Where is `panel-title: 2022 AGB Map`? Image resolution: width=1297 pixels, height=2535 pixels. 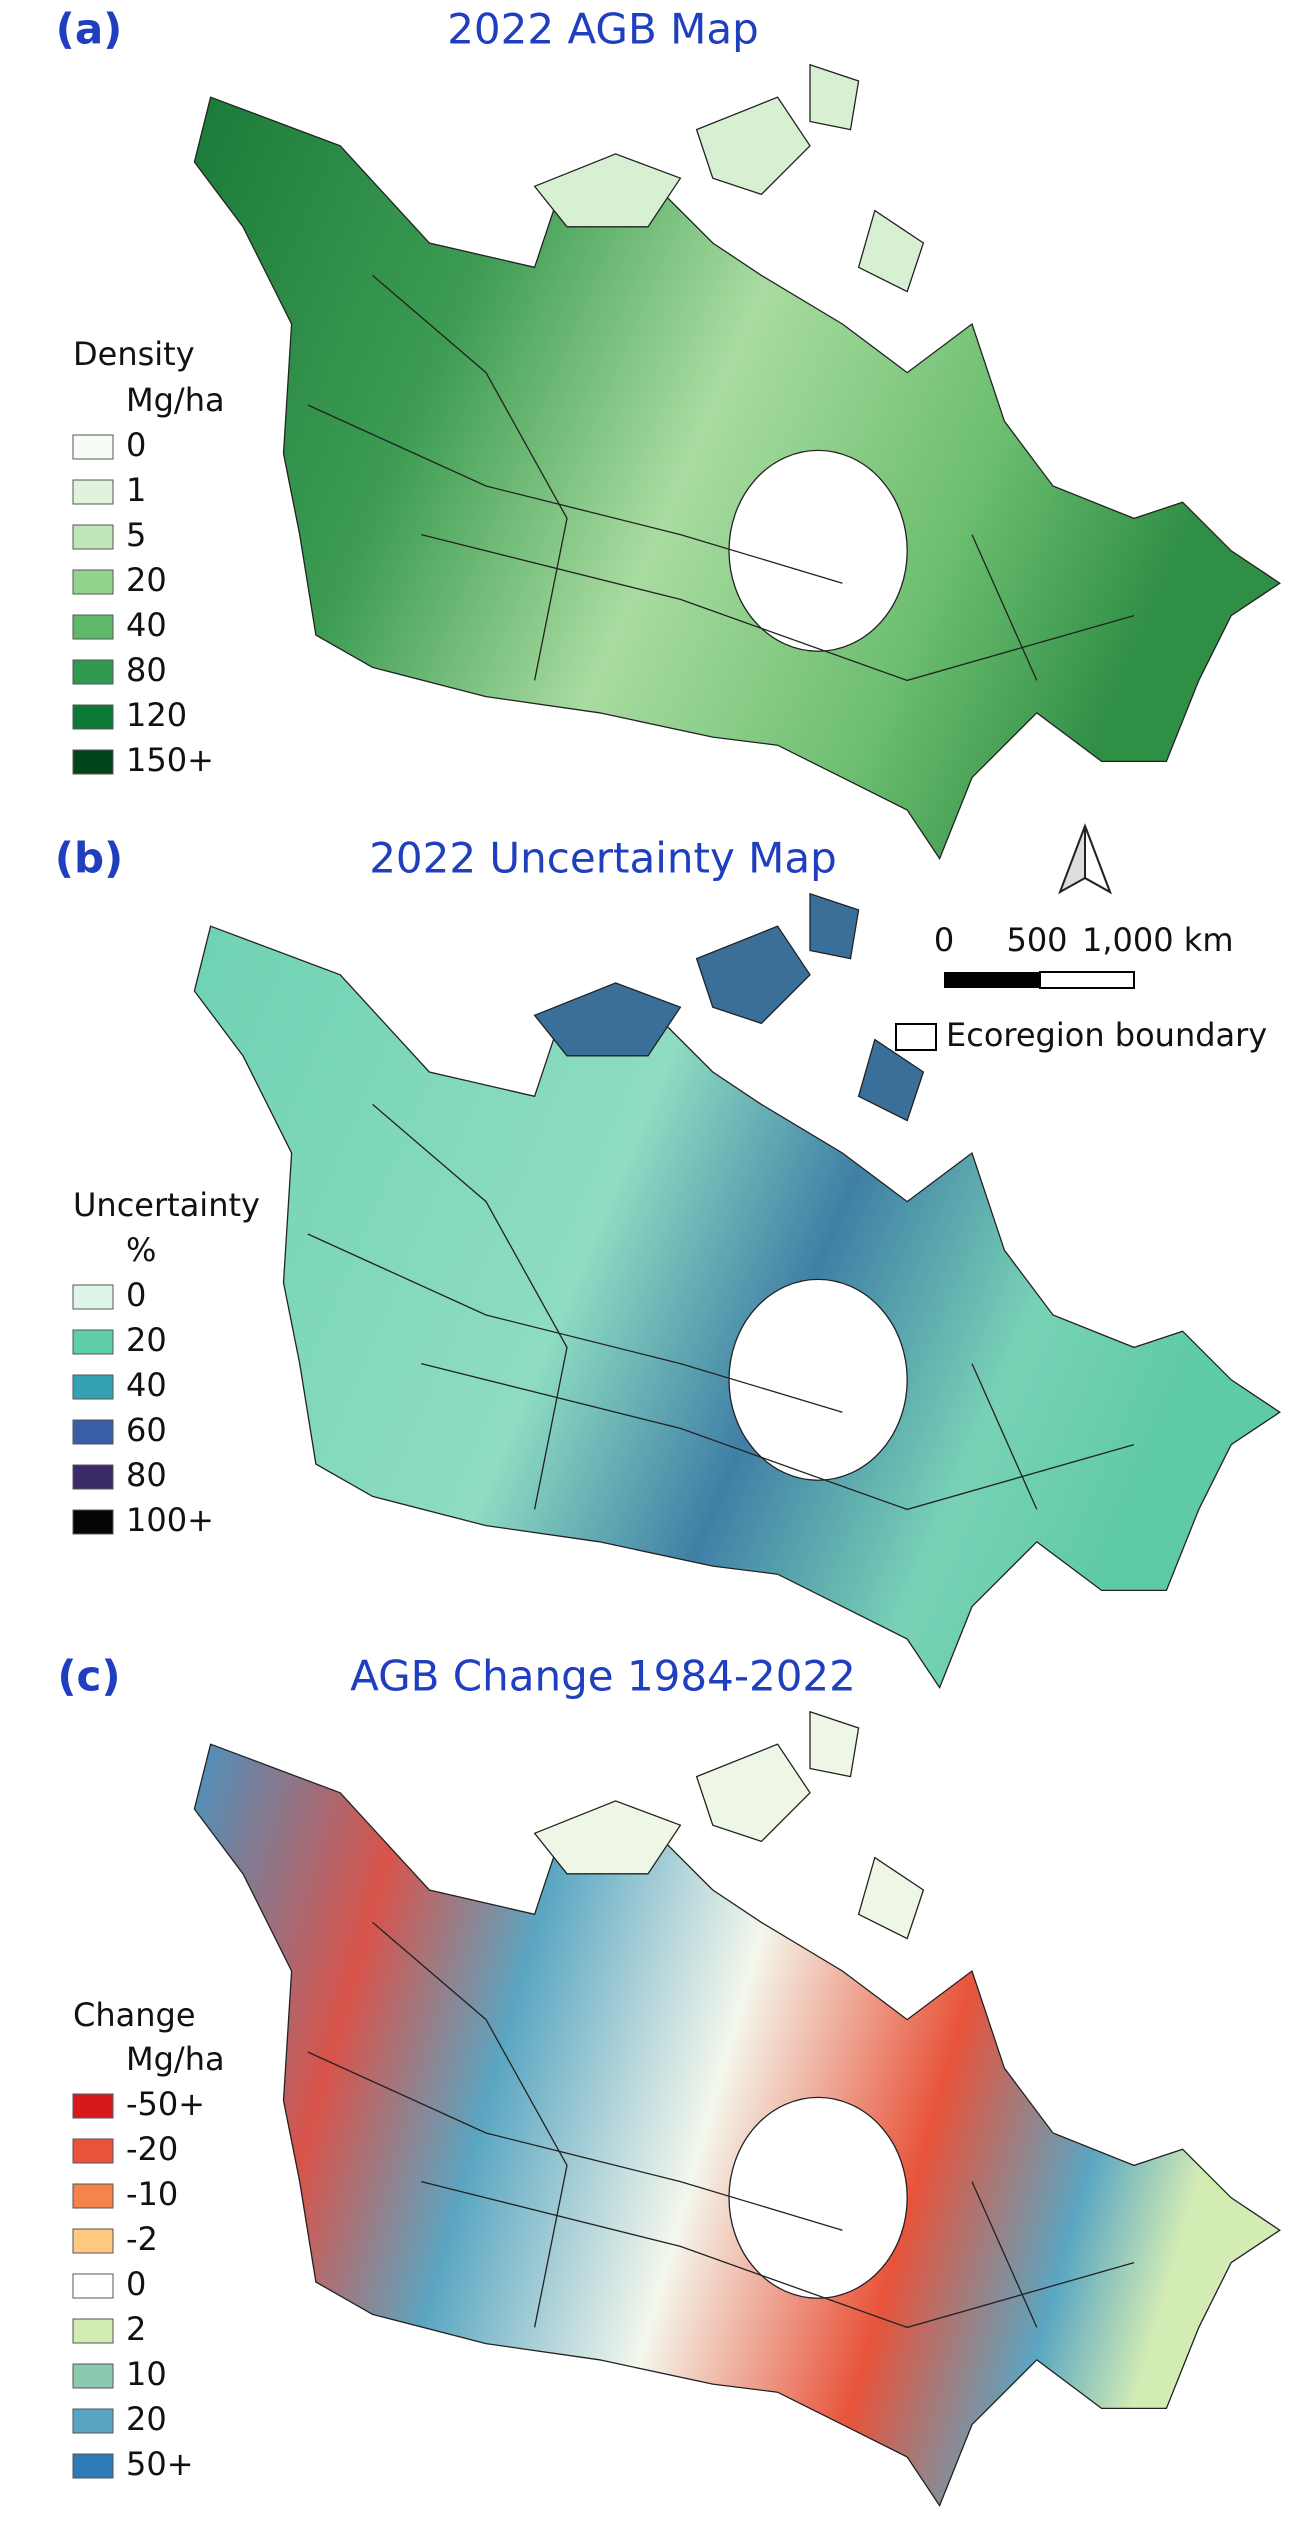 panel-title: 2022 AGB Map is located at coordinates (603, 29).